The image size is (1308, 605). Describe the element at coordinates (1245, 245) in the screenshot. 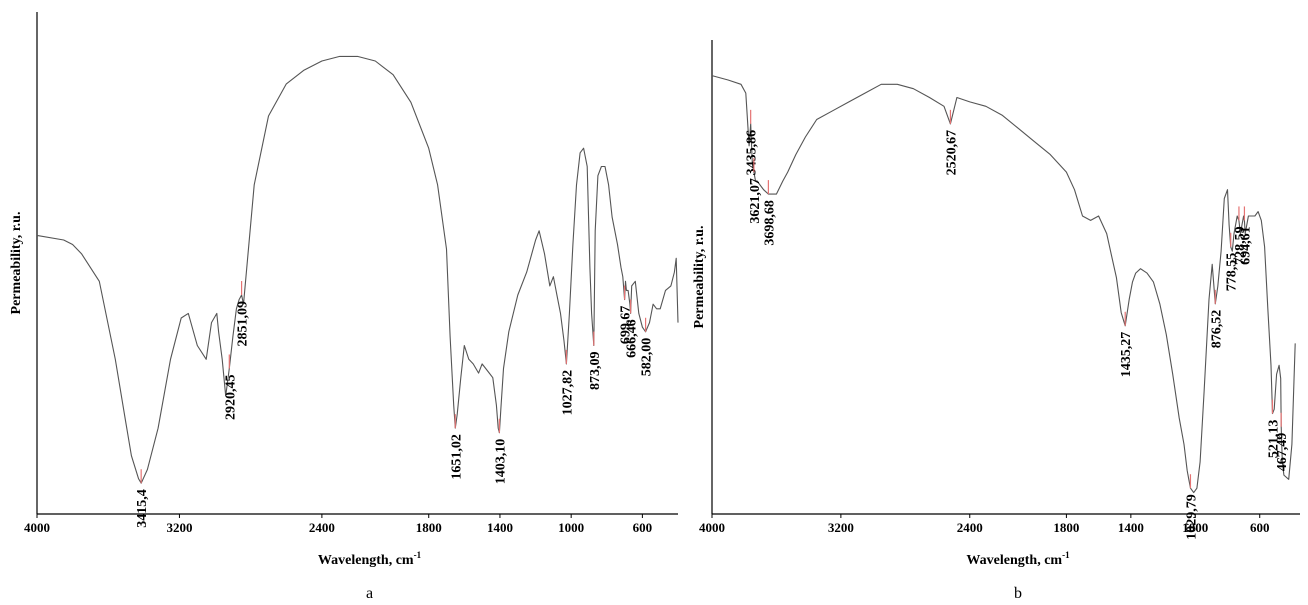

I see `peak-label: 694,61` at that location.